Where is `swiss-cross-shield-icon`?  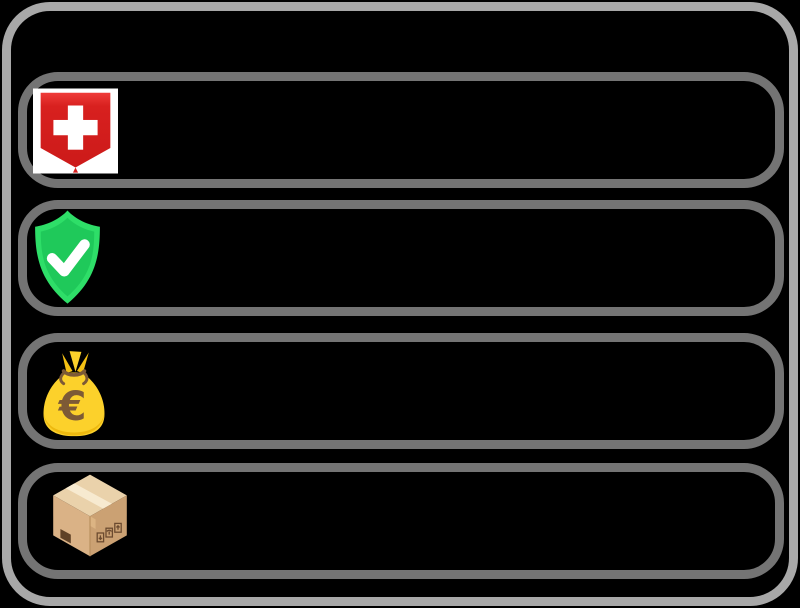 swiss-cross-shield-icon is located at coordinates (75, 131).